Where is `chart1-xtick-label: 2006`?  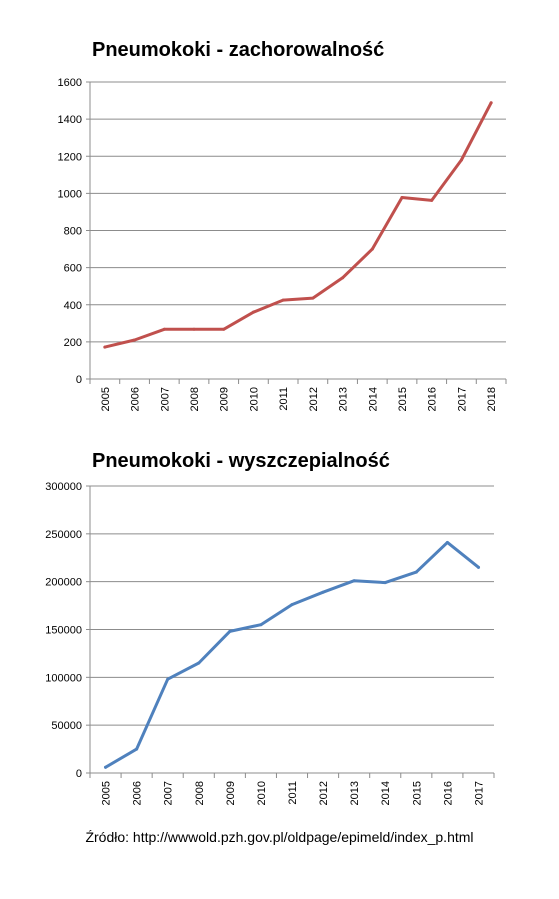
chart1-xtick-label: 2006 is located at coordinates (136, 399).